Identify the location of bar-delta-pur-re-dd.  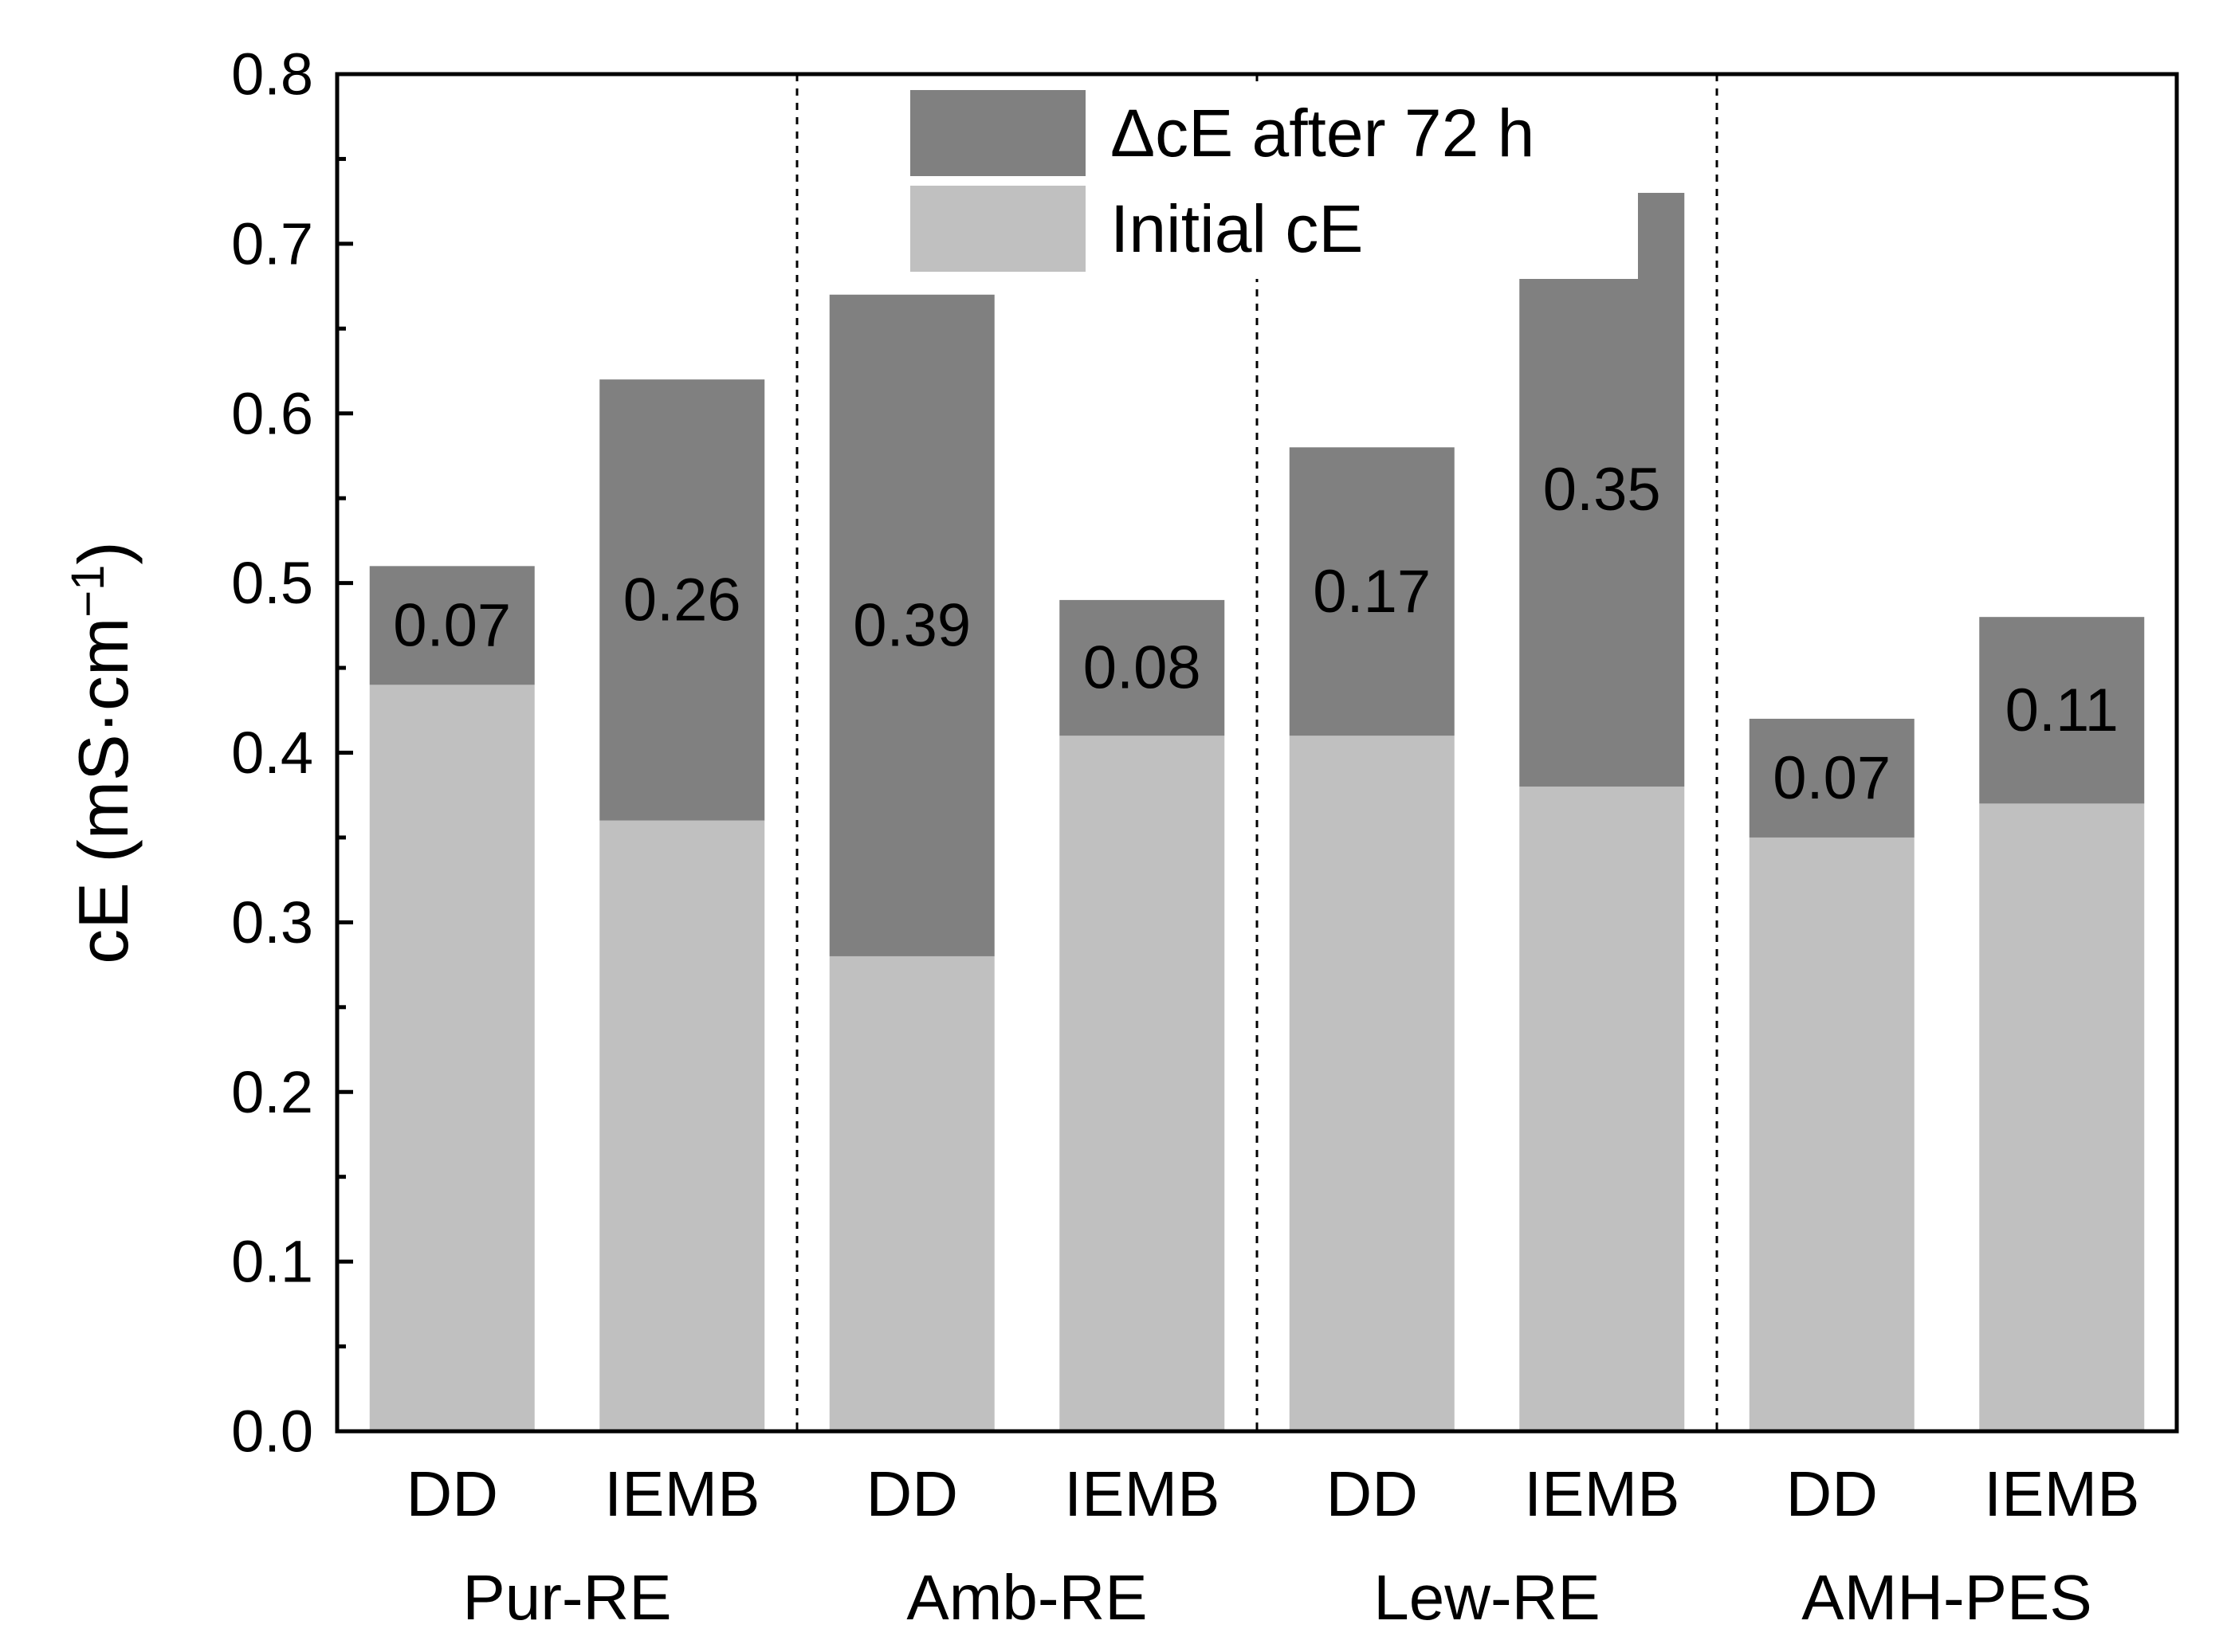
(452, 625).